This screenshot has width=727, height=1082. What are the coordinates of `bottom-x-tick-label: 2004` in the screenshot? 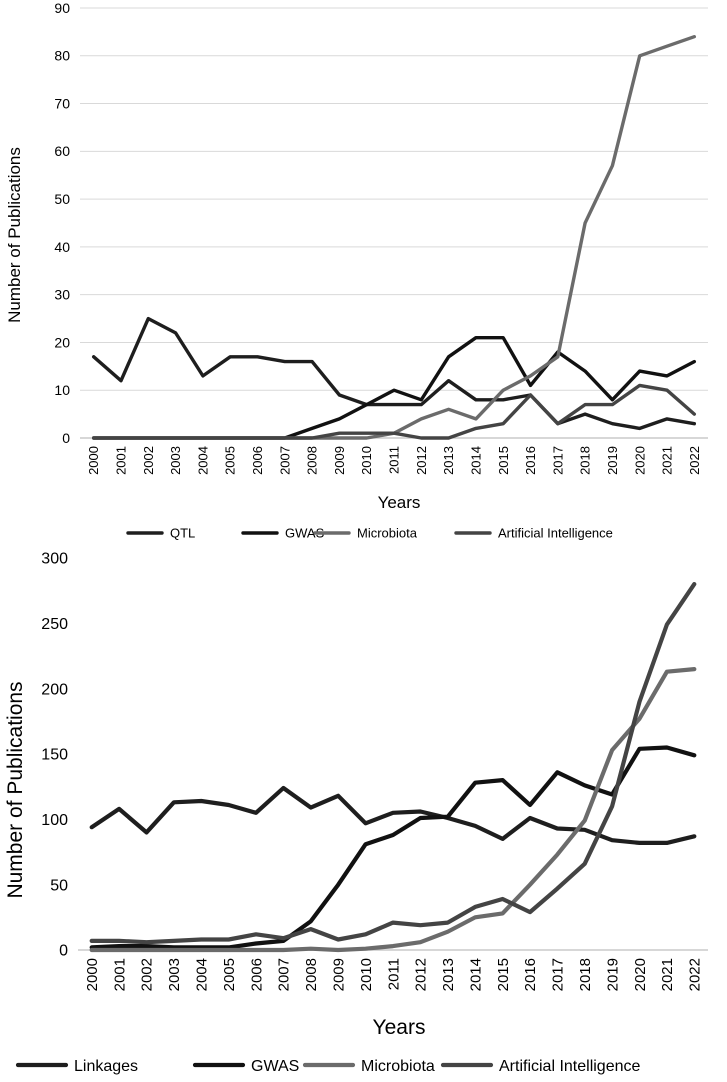 It's located at (202, 974).